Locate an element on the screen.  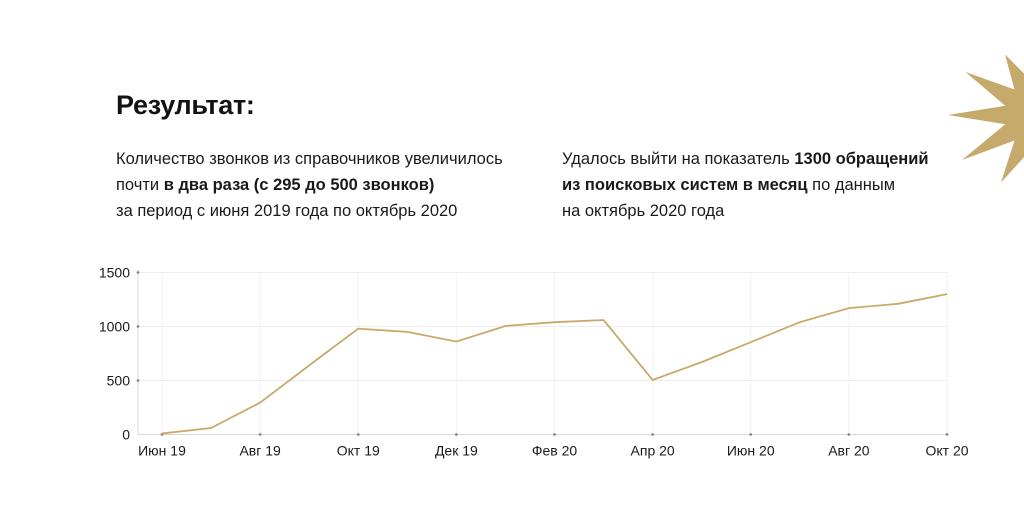
x-tick-label: Июн 20 is located at coordinates (751, 451).